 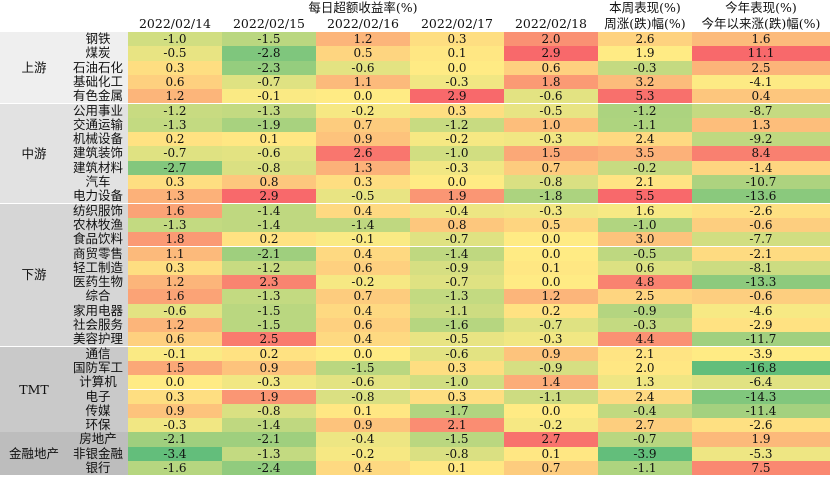 What do you see at coordinates (645, 425) in the screenshot?
I see `week-return-cell: 2.7` at bounding box center [645, 425].